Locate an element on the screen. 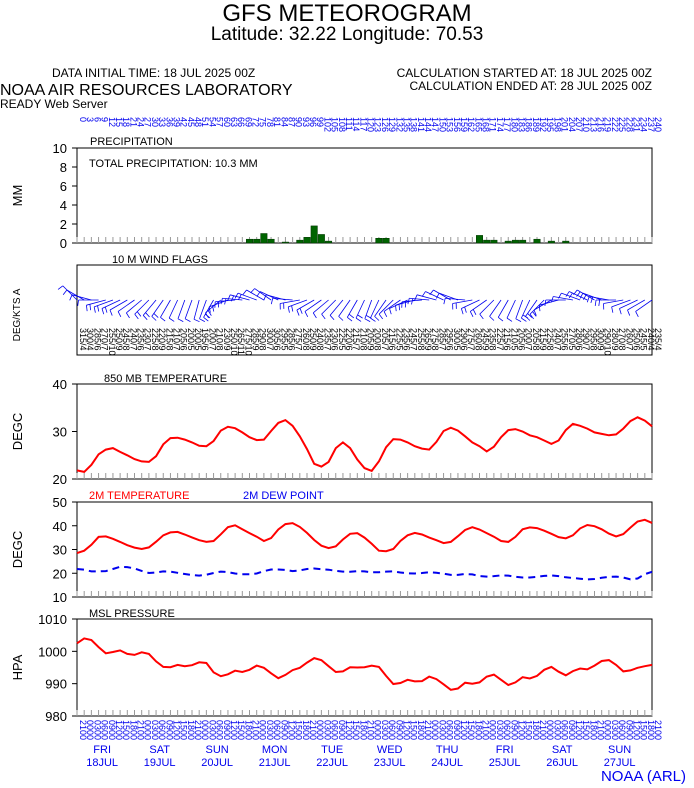  hour-label: 222 is located at coordinates (615, 124).